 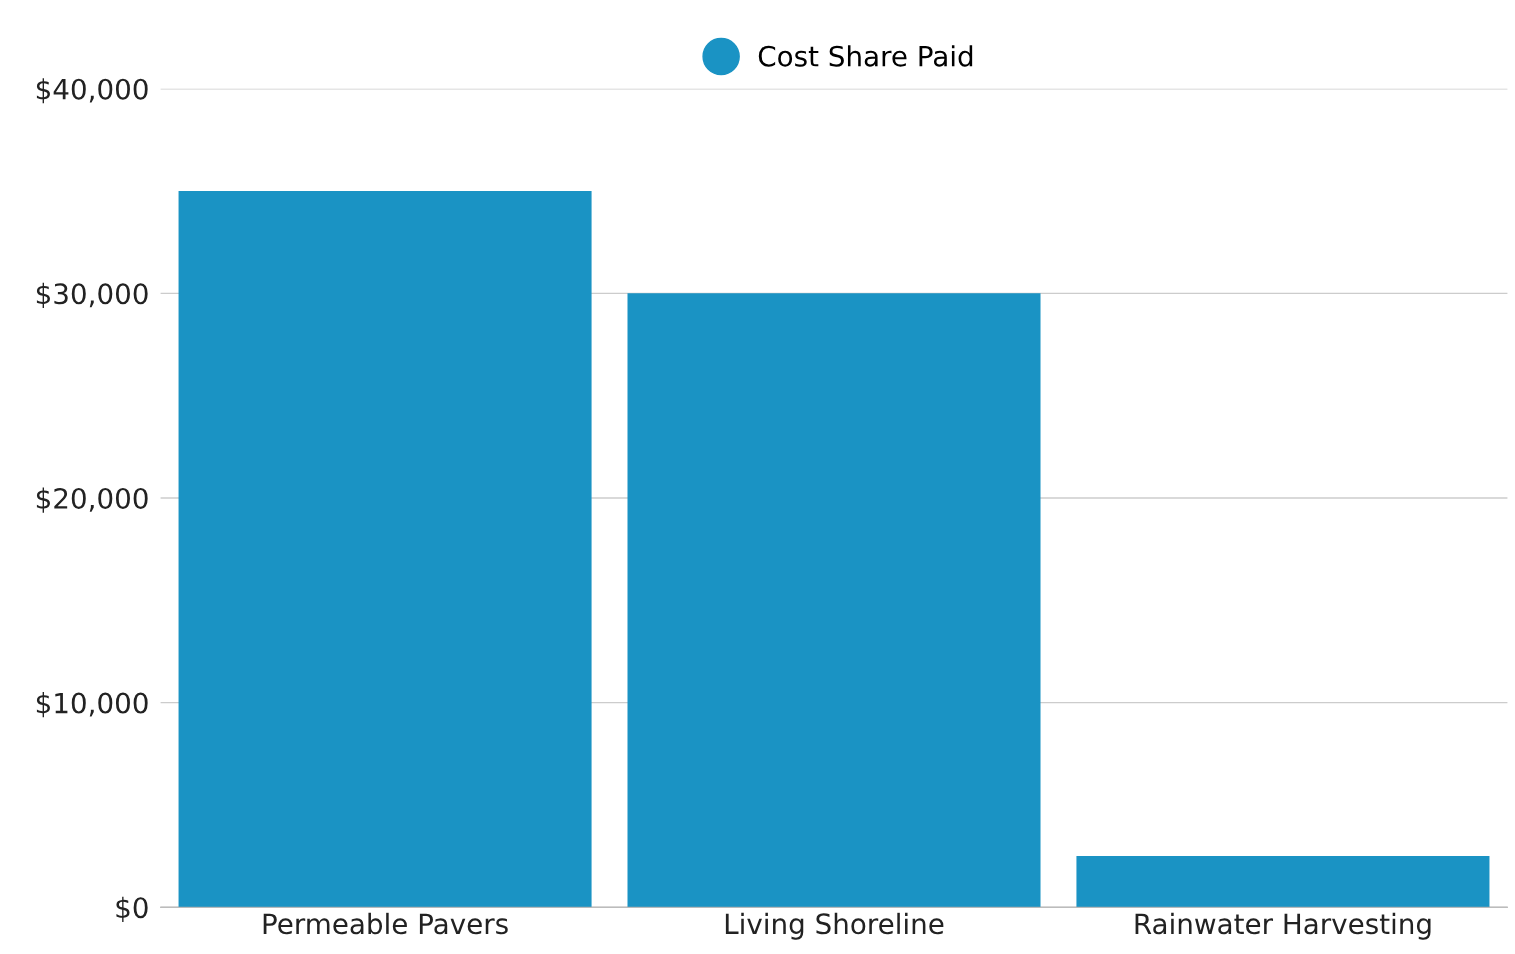 What do you see at coordinates (385, 923) in the screenshot?
I see `x-tick-label: Permeable Pavers` at bounding box center [385, 923].